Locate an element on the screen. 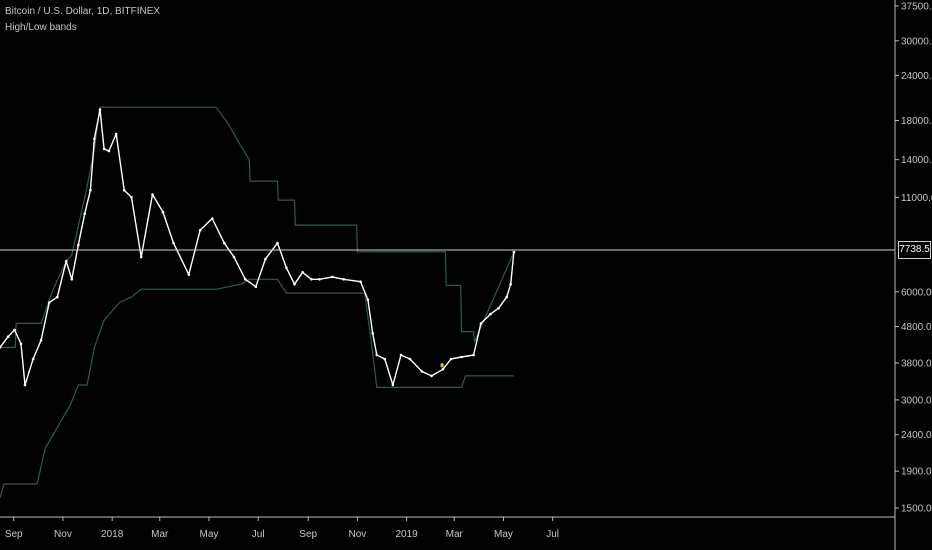 This screenshot has width=932, height=550. x-tick-label: 2019 is located at coordinates (407, 534).